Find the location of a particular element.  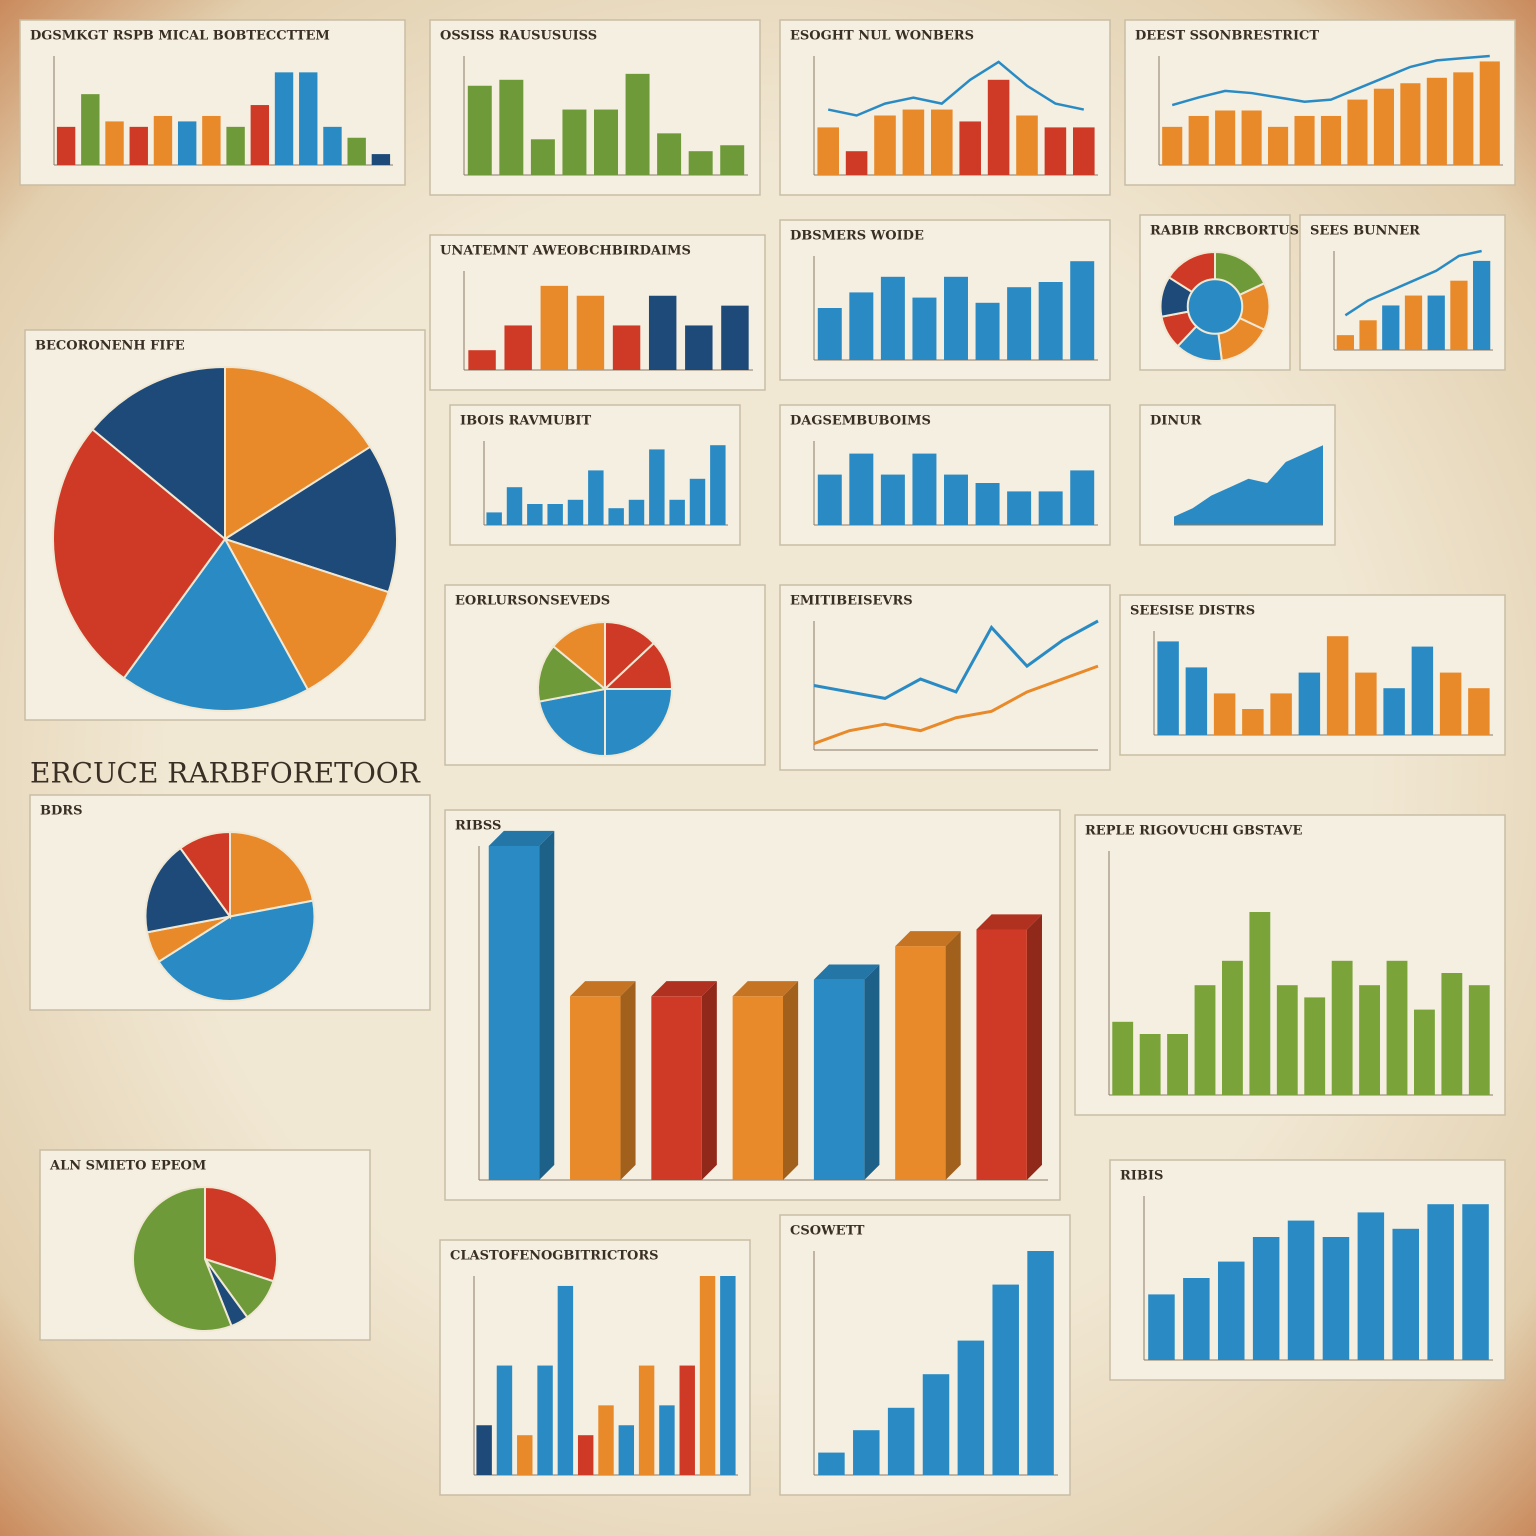

panel-title: ESOGHT NUL WONBERS is located at coordinates (882, 36).